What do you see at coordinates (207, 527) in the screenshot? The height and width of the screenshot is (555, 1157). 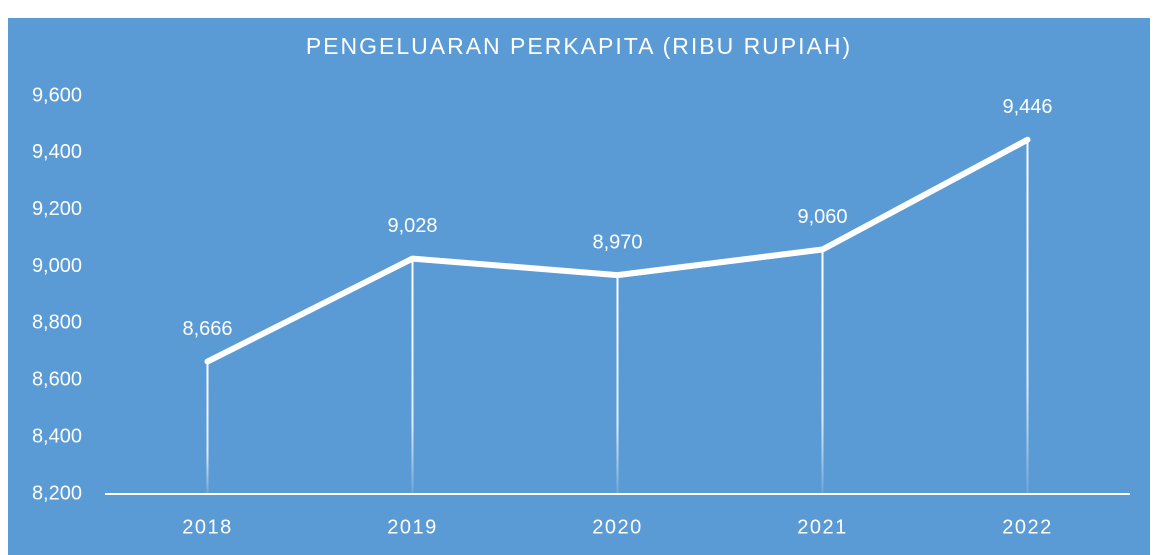 I see `x-tick-label: 2018` at bounding box center [207, 527].